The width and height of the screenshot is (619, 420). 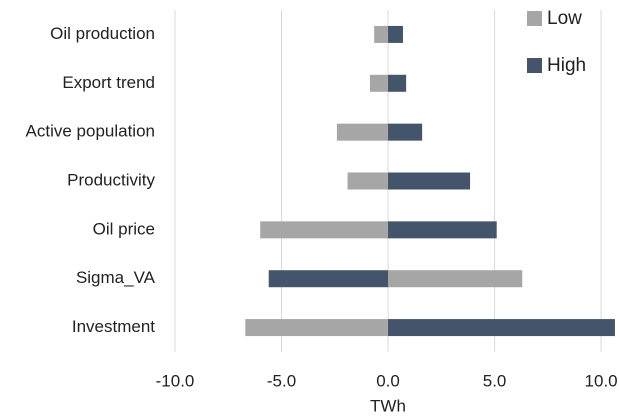 What do you see at coordinates (113, 326) in the screenshot?
I see `y-tick-label: Investment` at bounding box center [113, 326].